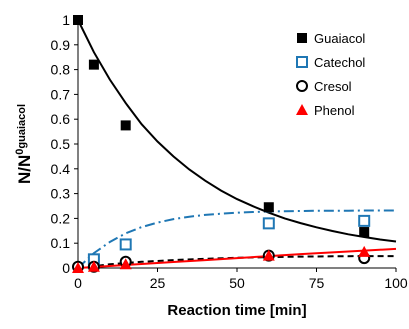 This screenshot has height=329, width=409. What do you see at coordinates (61, 243) in the screenshot?
I see `y-tick-label: 0.1` at bounding box center [61, 243].